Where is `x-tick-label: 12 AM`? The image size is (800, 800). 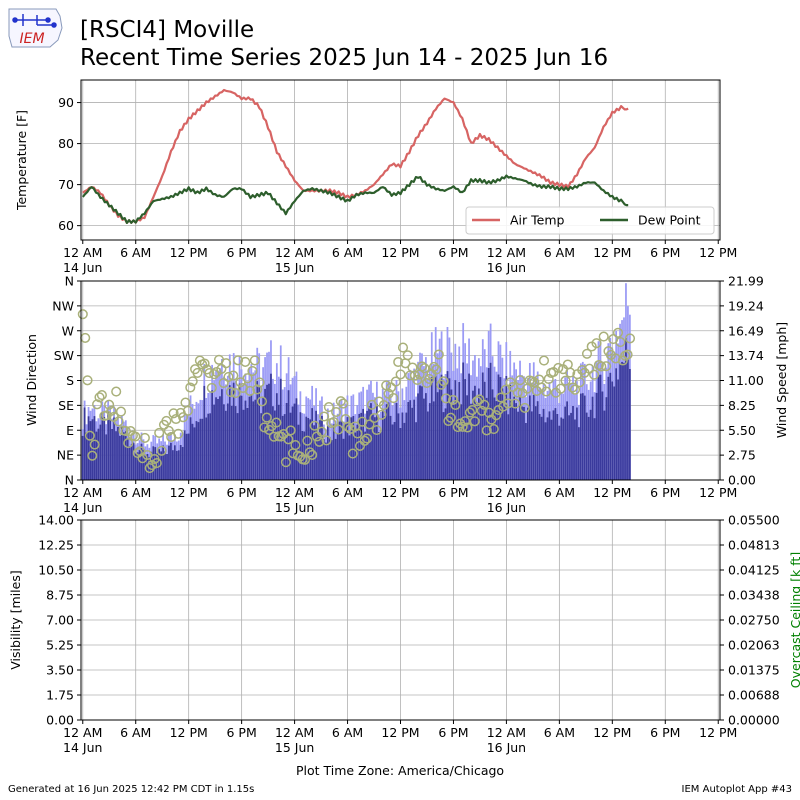
x-tick-label: 12 AM is located at coordinates (82, 252).